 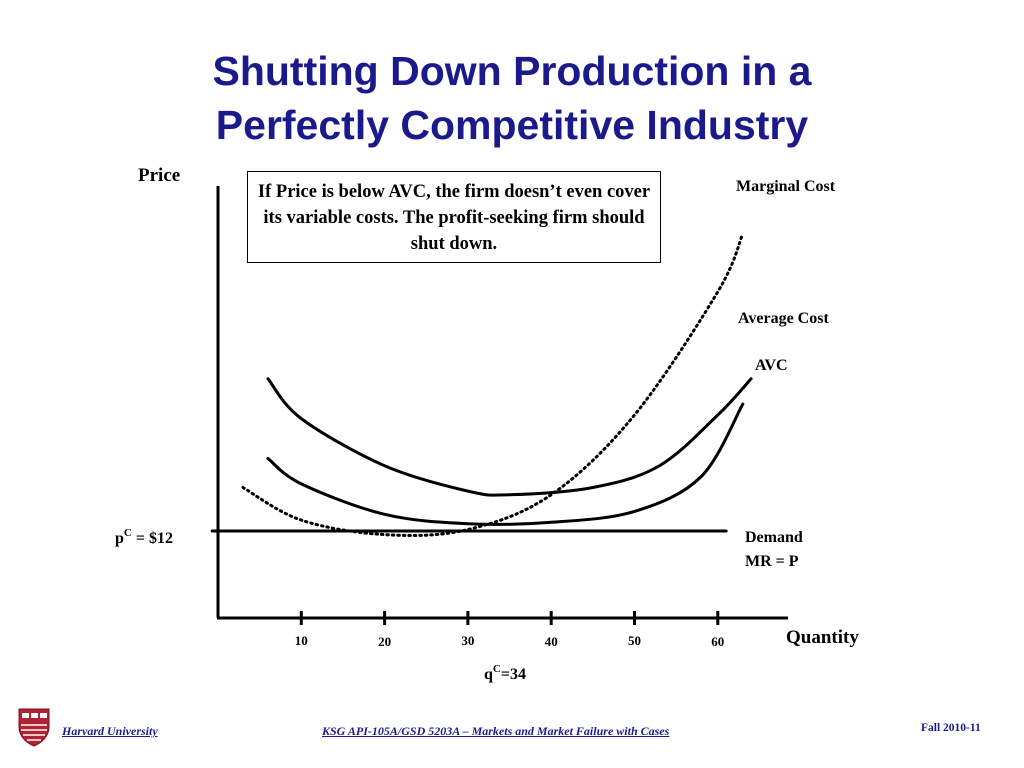 I want to click on harvard-shield-icon, so click(x=34, y=727).